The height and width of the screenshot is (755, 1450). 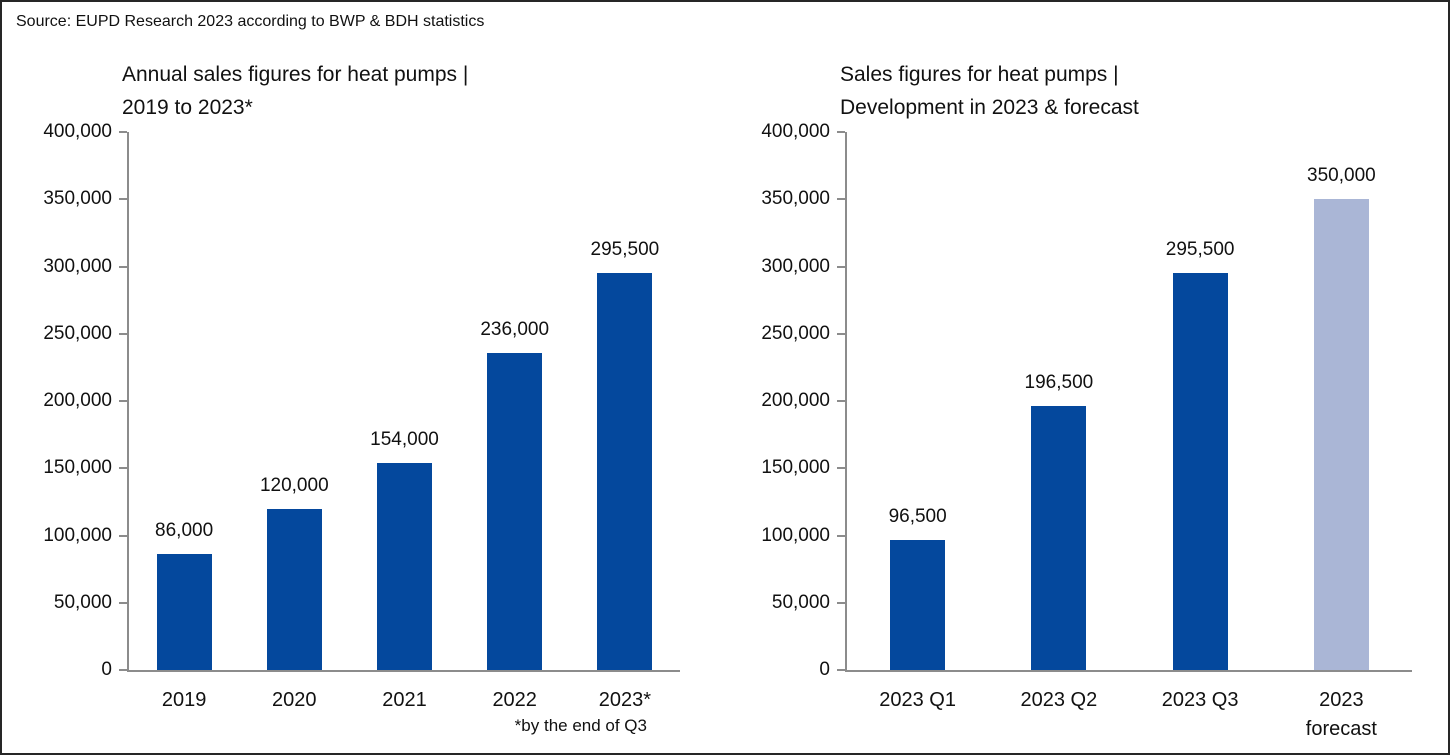 I want to click on x-category-label: 2023 forecast, so click(x=1341, y=714).